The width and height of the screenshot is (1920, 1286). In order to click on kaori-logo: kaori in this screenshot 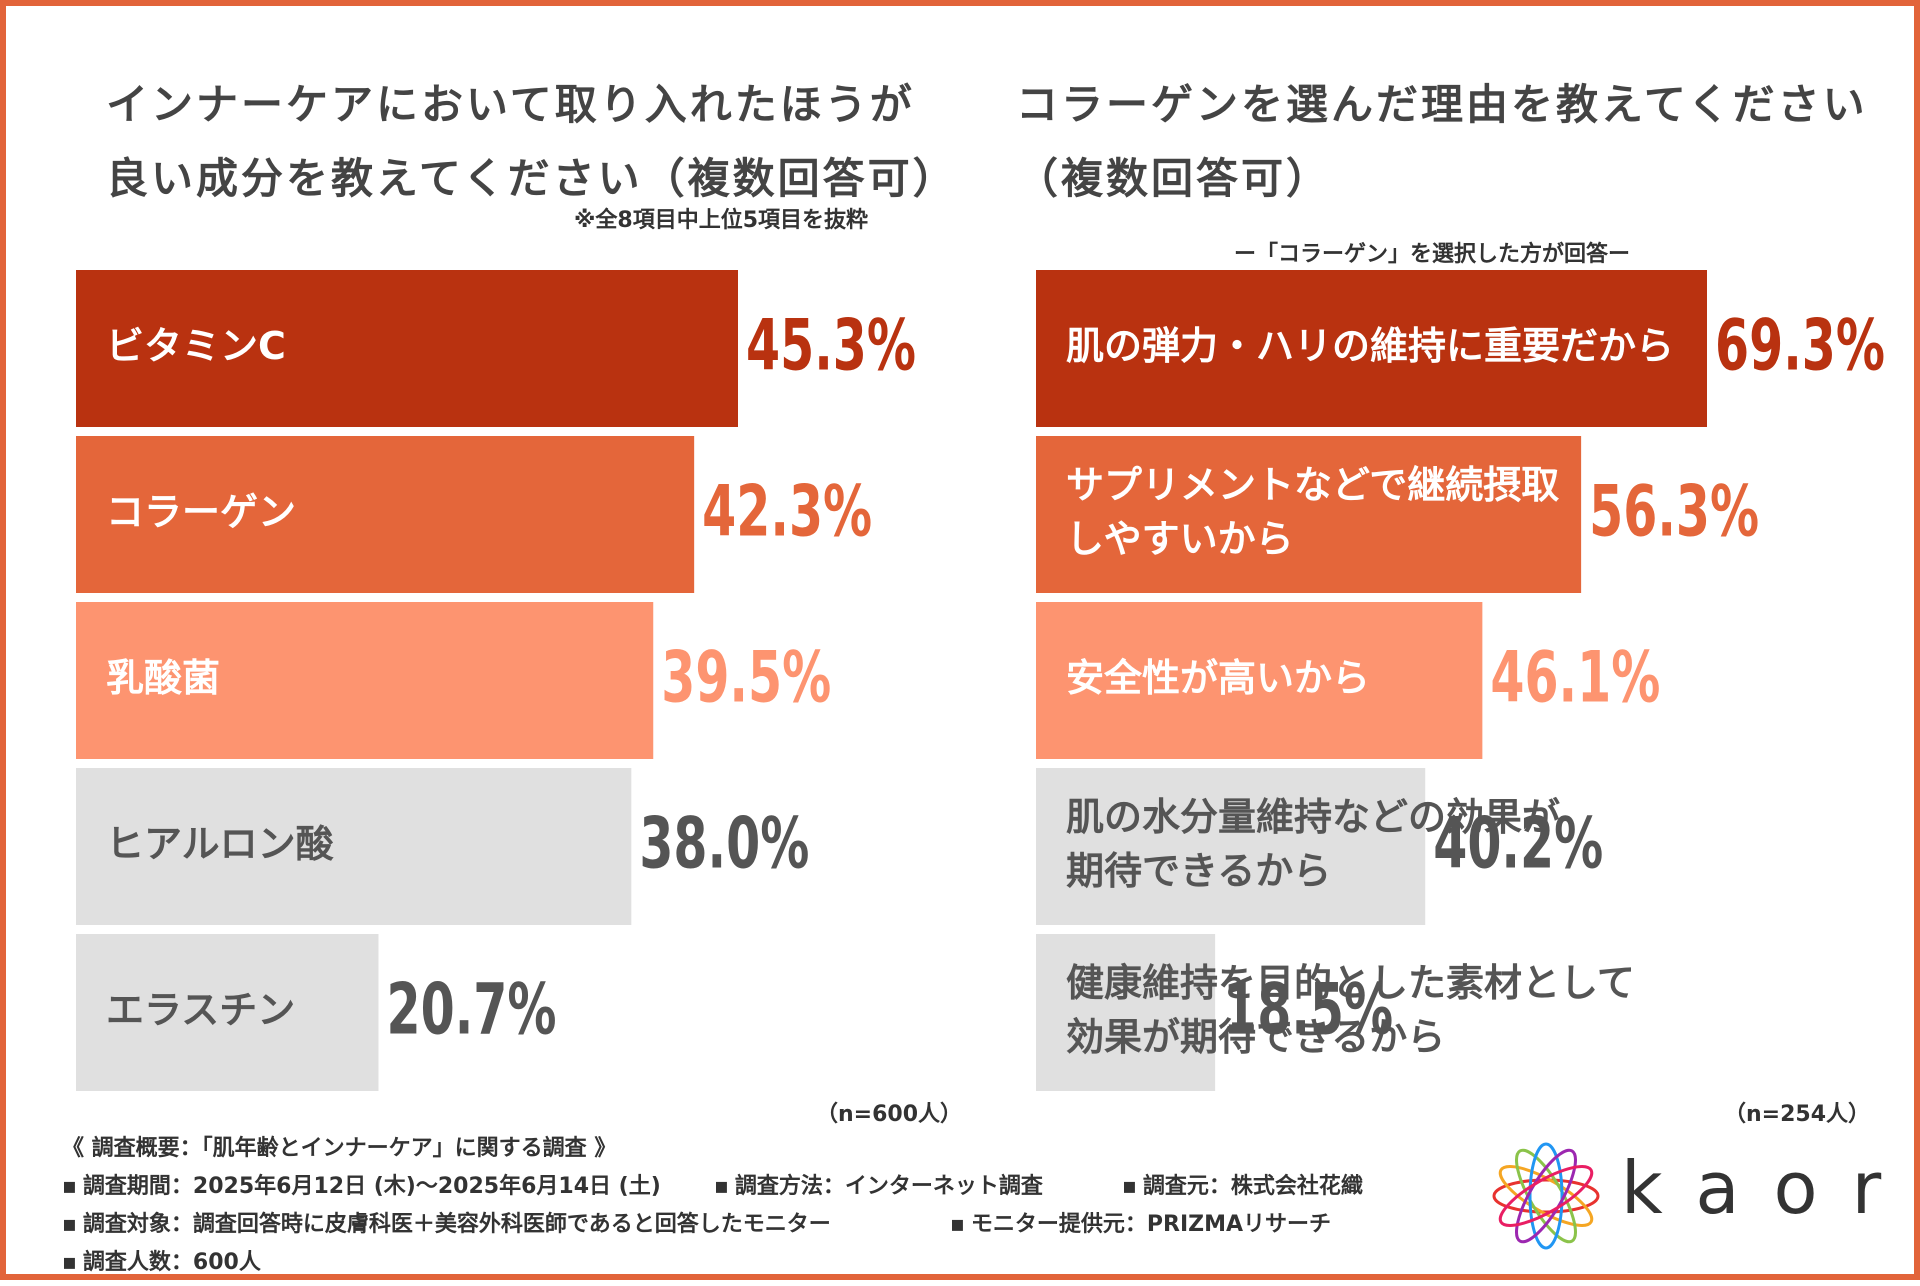, I will do `click(1703, 1196)`.